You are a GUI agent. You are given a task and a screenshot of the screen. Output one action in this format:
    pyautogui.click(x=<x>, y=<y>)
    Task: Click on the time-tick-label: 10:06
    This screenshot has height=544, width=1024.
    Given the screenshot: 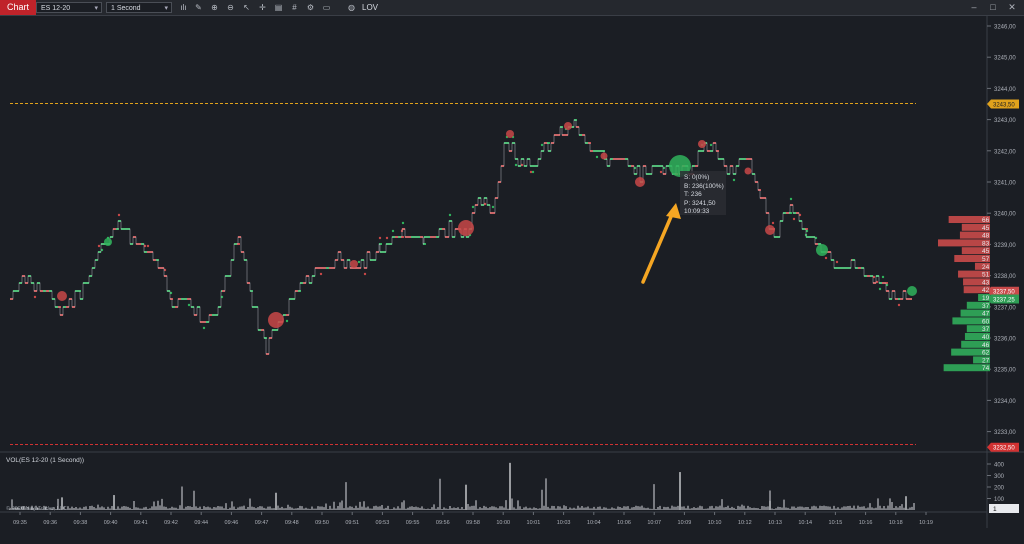 What is the action you would take?
    pyautogui.click(x=624, y=523)
    